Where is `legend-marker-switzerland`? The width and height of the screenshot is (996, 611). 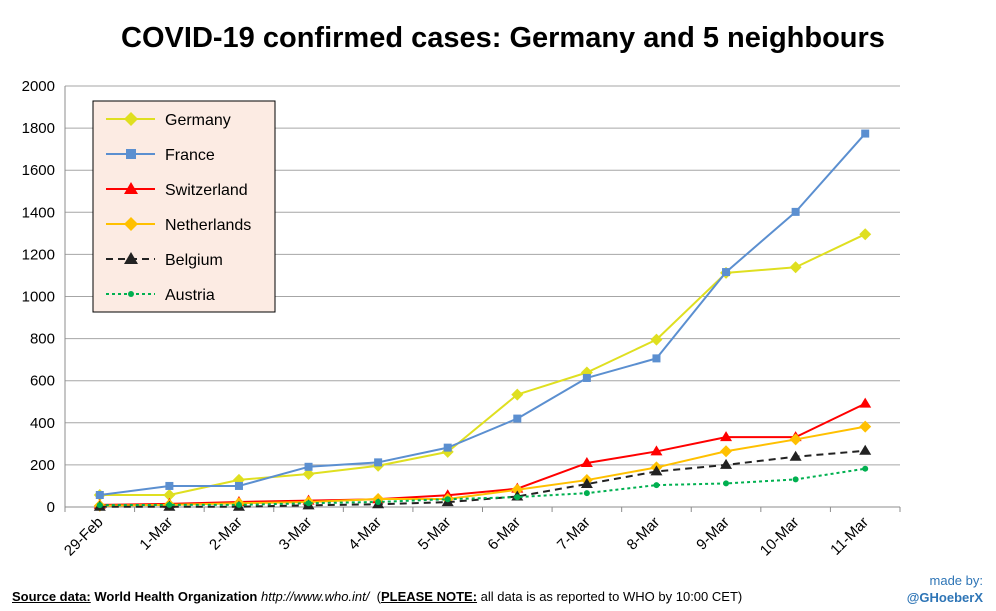
legend-marker-switzerland is located at coordinates (131, 188).